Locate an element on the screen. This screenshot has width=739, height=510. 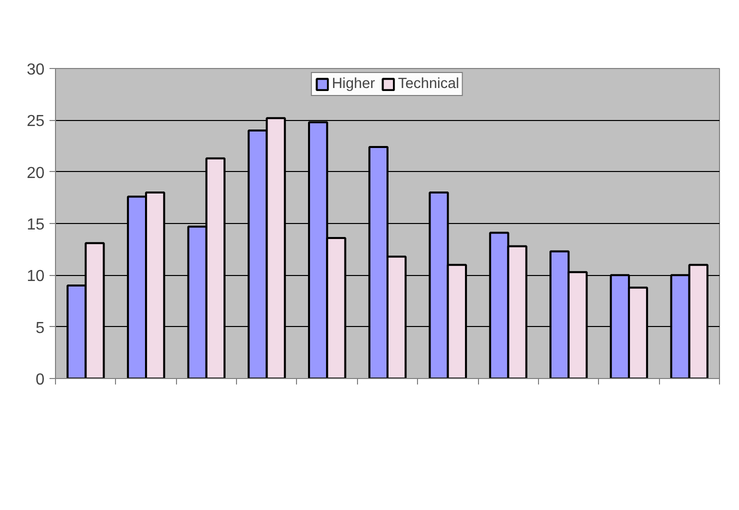
y-tick-label: 30 is located at coordinates (35, 70).